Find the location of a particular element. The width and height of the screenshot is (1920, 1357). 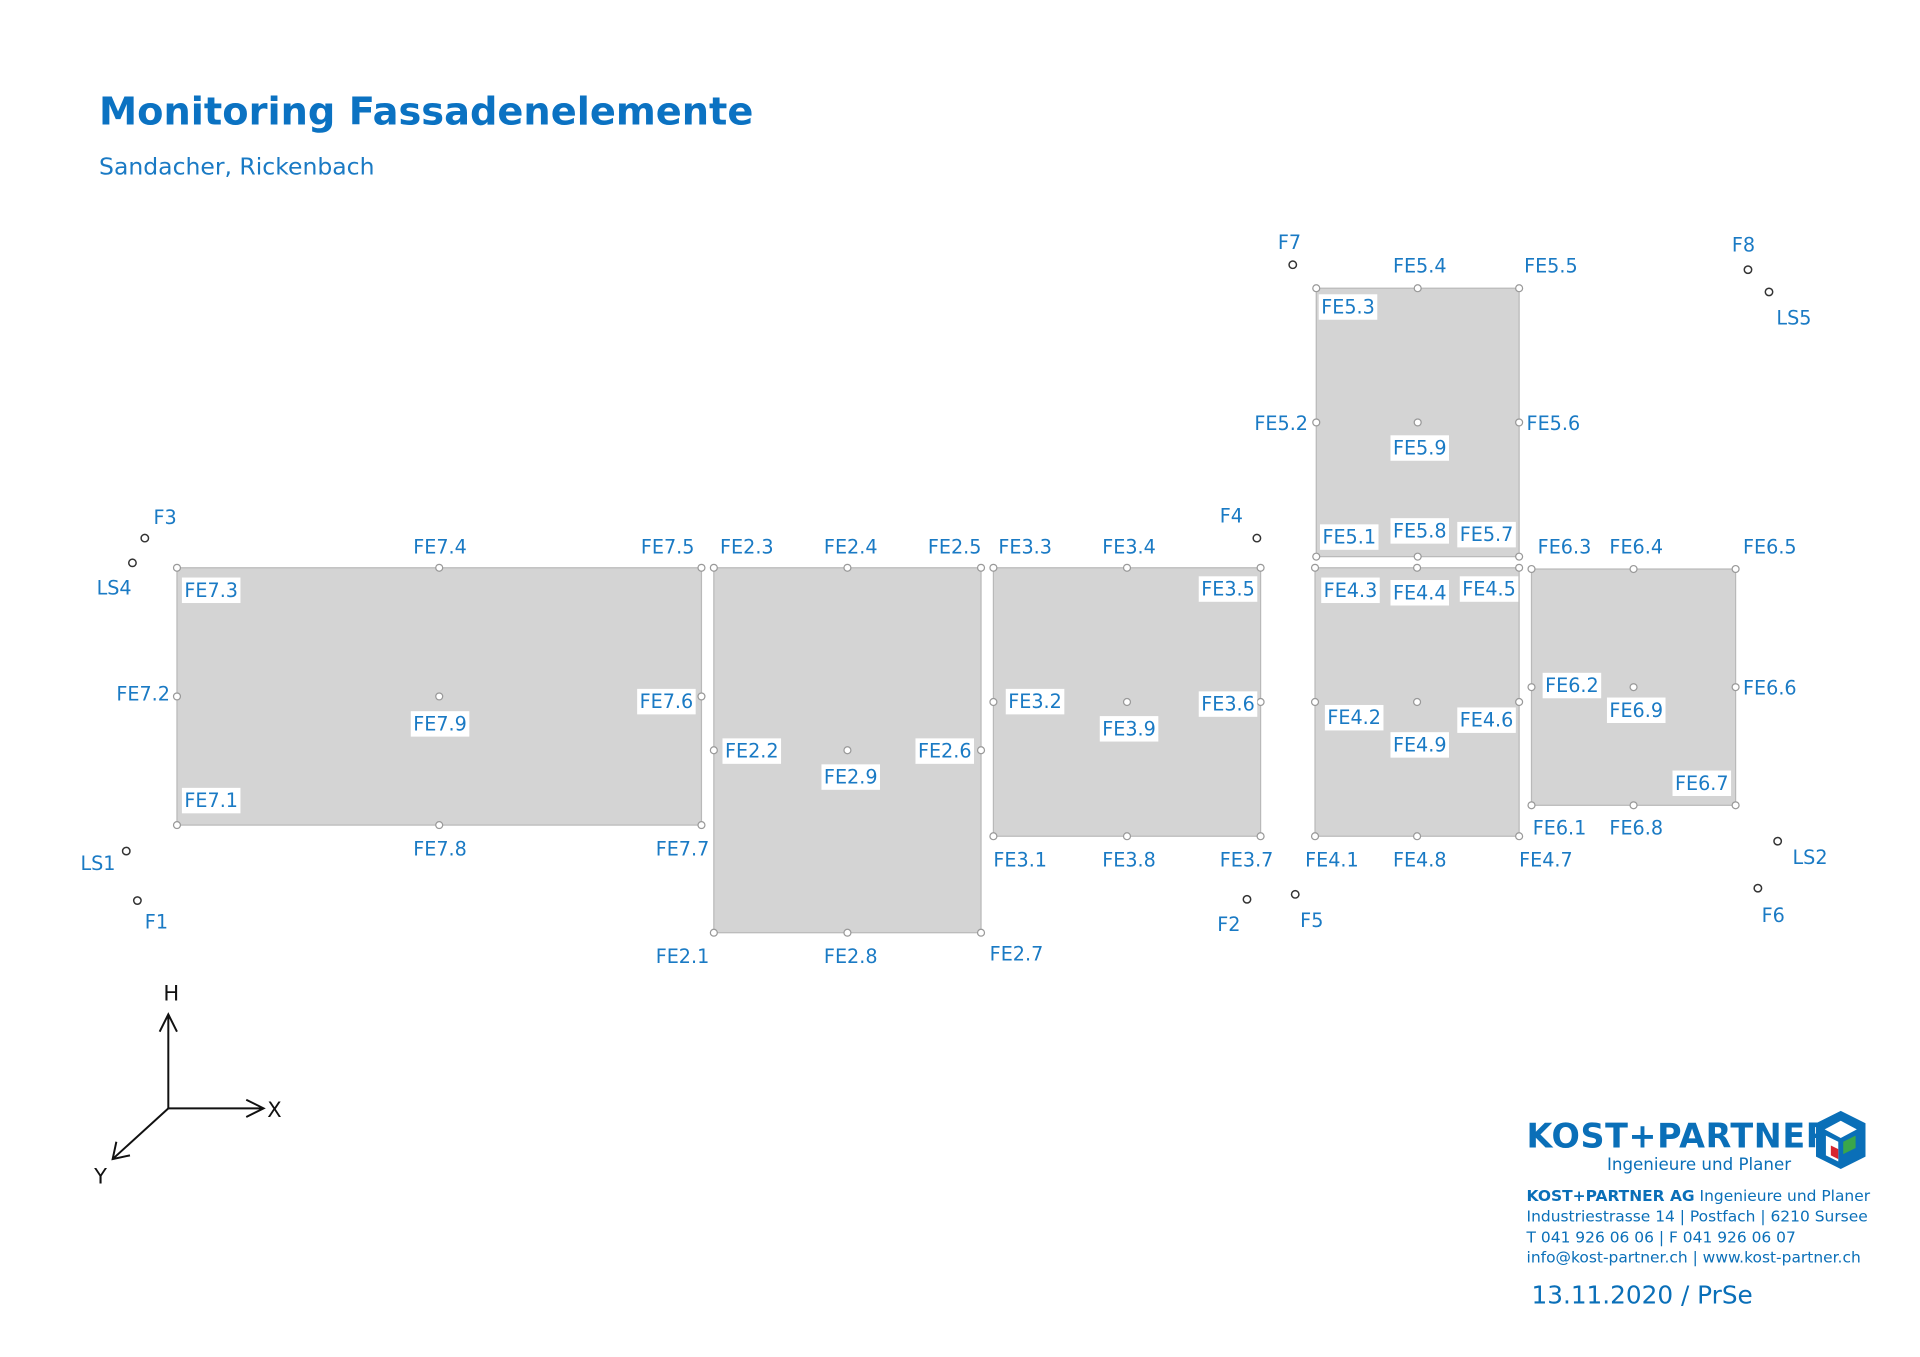

fixed-point-label: F3 is located at coordinates (164, 517).